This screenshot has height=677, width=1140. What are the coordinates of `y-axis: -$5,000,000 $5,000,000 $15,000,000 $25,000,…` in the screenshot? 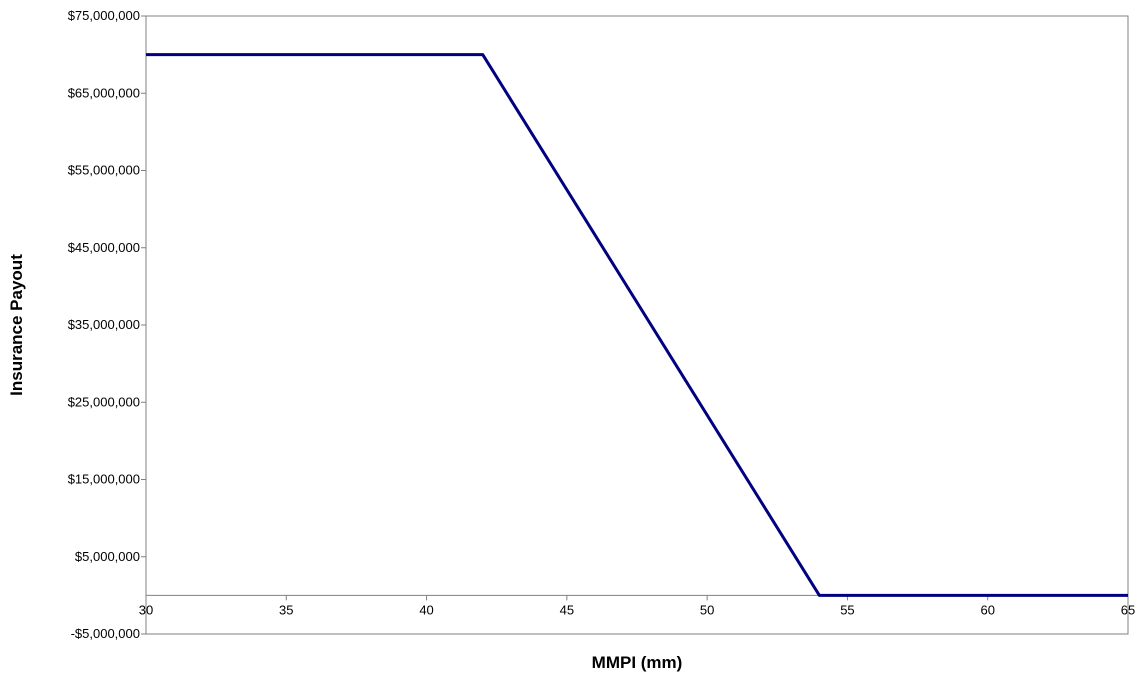 It's located at (107, 324).